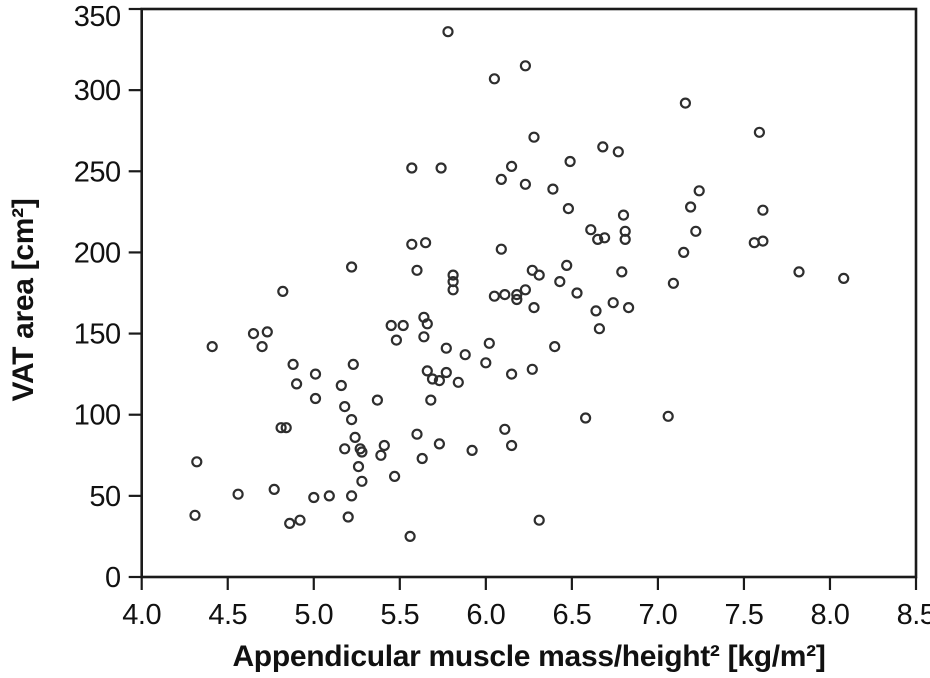 The image size is (930, 678). Describe the element at coordinates (744, 615) in the screenshot. I see `x-tick-label: 7.5` at that location.